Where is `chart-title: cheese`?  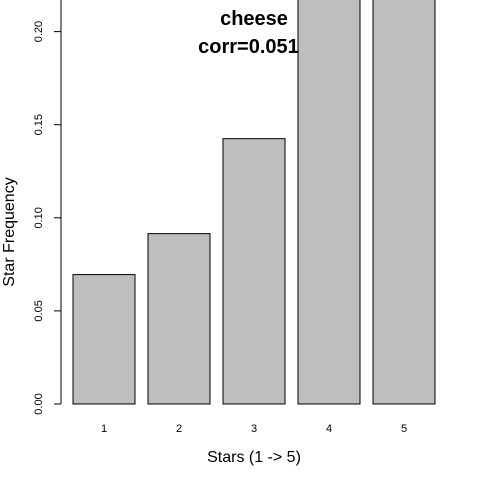
chart-title: cheese is located at coordinates (254, 19).